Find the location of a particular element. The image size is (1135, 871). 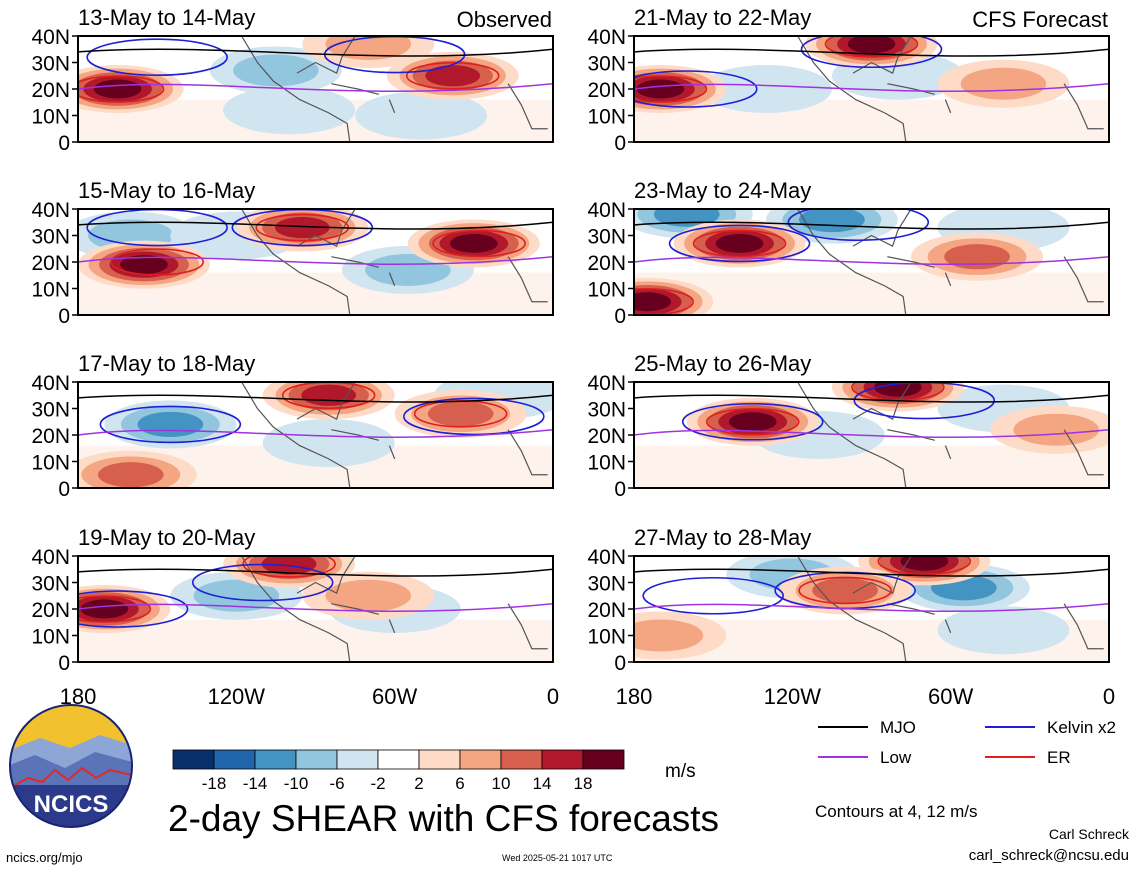

panel-4: 40N 30N 20N 10N 0 19-May to 20-May is located at coordinates (292, 600).